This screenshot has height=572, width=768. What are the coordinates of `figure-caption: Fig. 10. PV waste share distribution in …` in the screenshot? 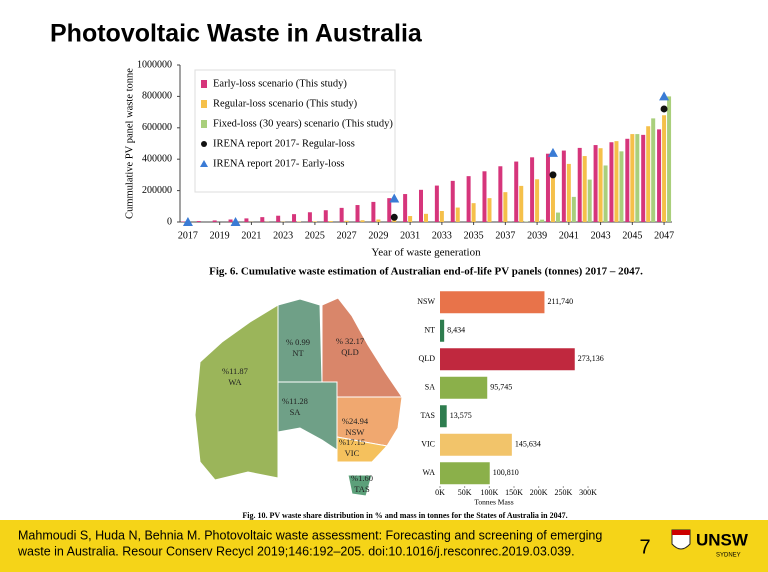 It's located at (404, 515).